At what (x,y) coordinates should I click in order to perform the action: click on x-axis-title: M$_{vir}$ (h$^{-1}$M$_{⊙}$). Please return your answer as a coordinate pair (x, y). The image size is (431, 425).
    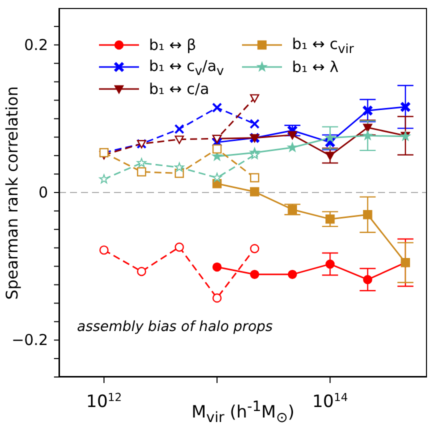
    Looking at the image, I should click on (243, 412).